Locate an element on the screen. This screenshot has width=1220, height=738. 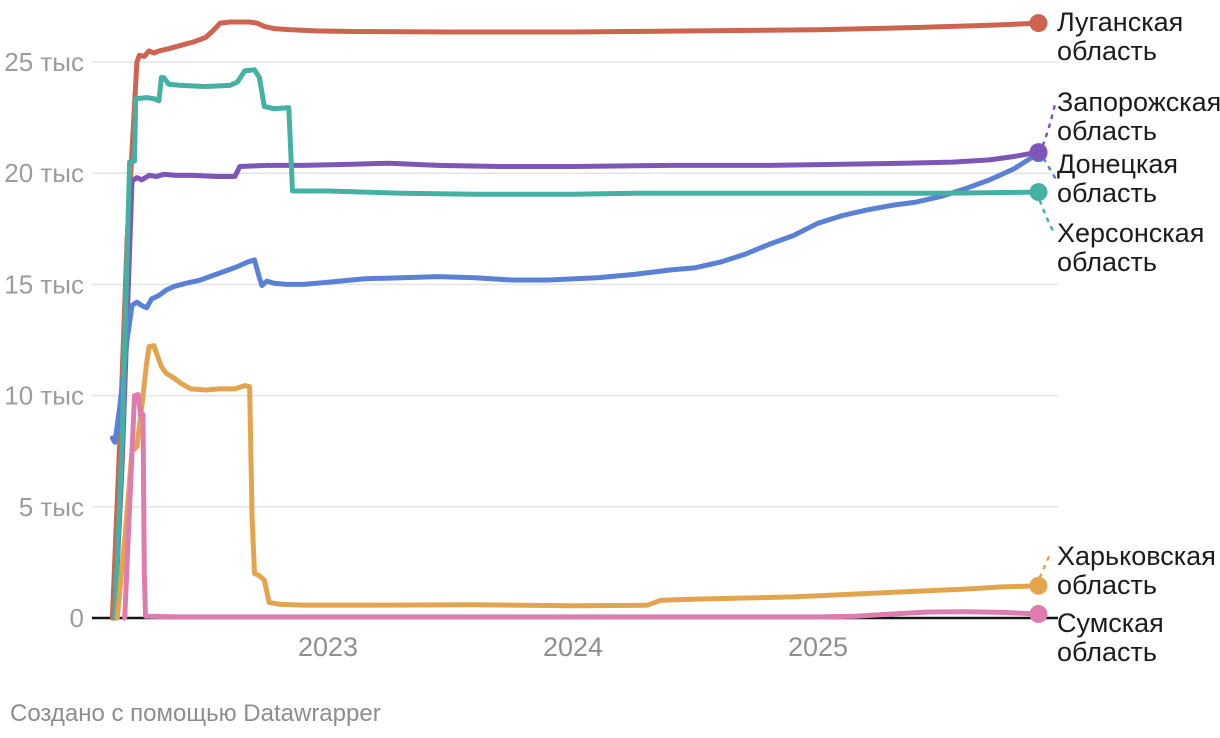
series-end-dot-kharkiv is located at coordinates (1038, 585).